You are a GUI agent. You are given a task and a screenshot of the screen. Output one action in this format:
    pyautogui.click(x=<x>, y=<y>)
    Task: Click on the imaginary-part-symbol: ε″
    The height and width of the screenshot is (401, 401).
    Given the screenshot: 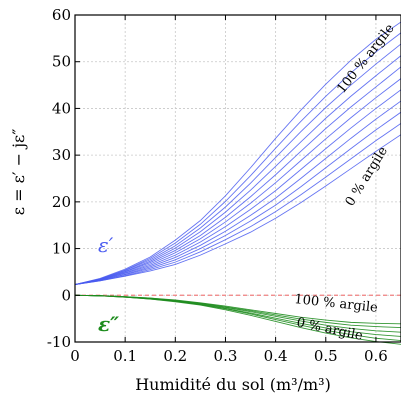 What is the action you would take?
    pyautogui.click(x=108, y=324)
    